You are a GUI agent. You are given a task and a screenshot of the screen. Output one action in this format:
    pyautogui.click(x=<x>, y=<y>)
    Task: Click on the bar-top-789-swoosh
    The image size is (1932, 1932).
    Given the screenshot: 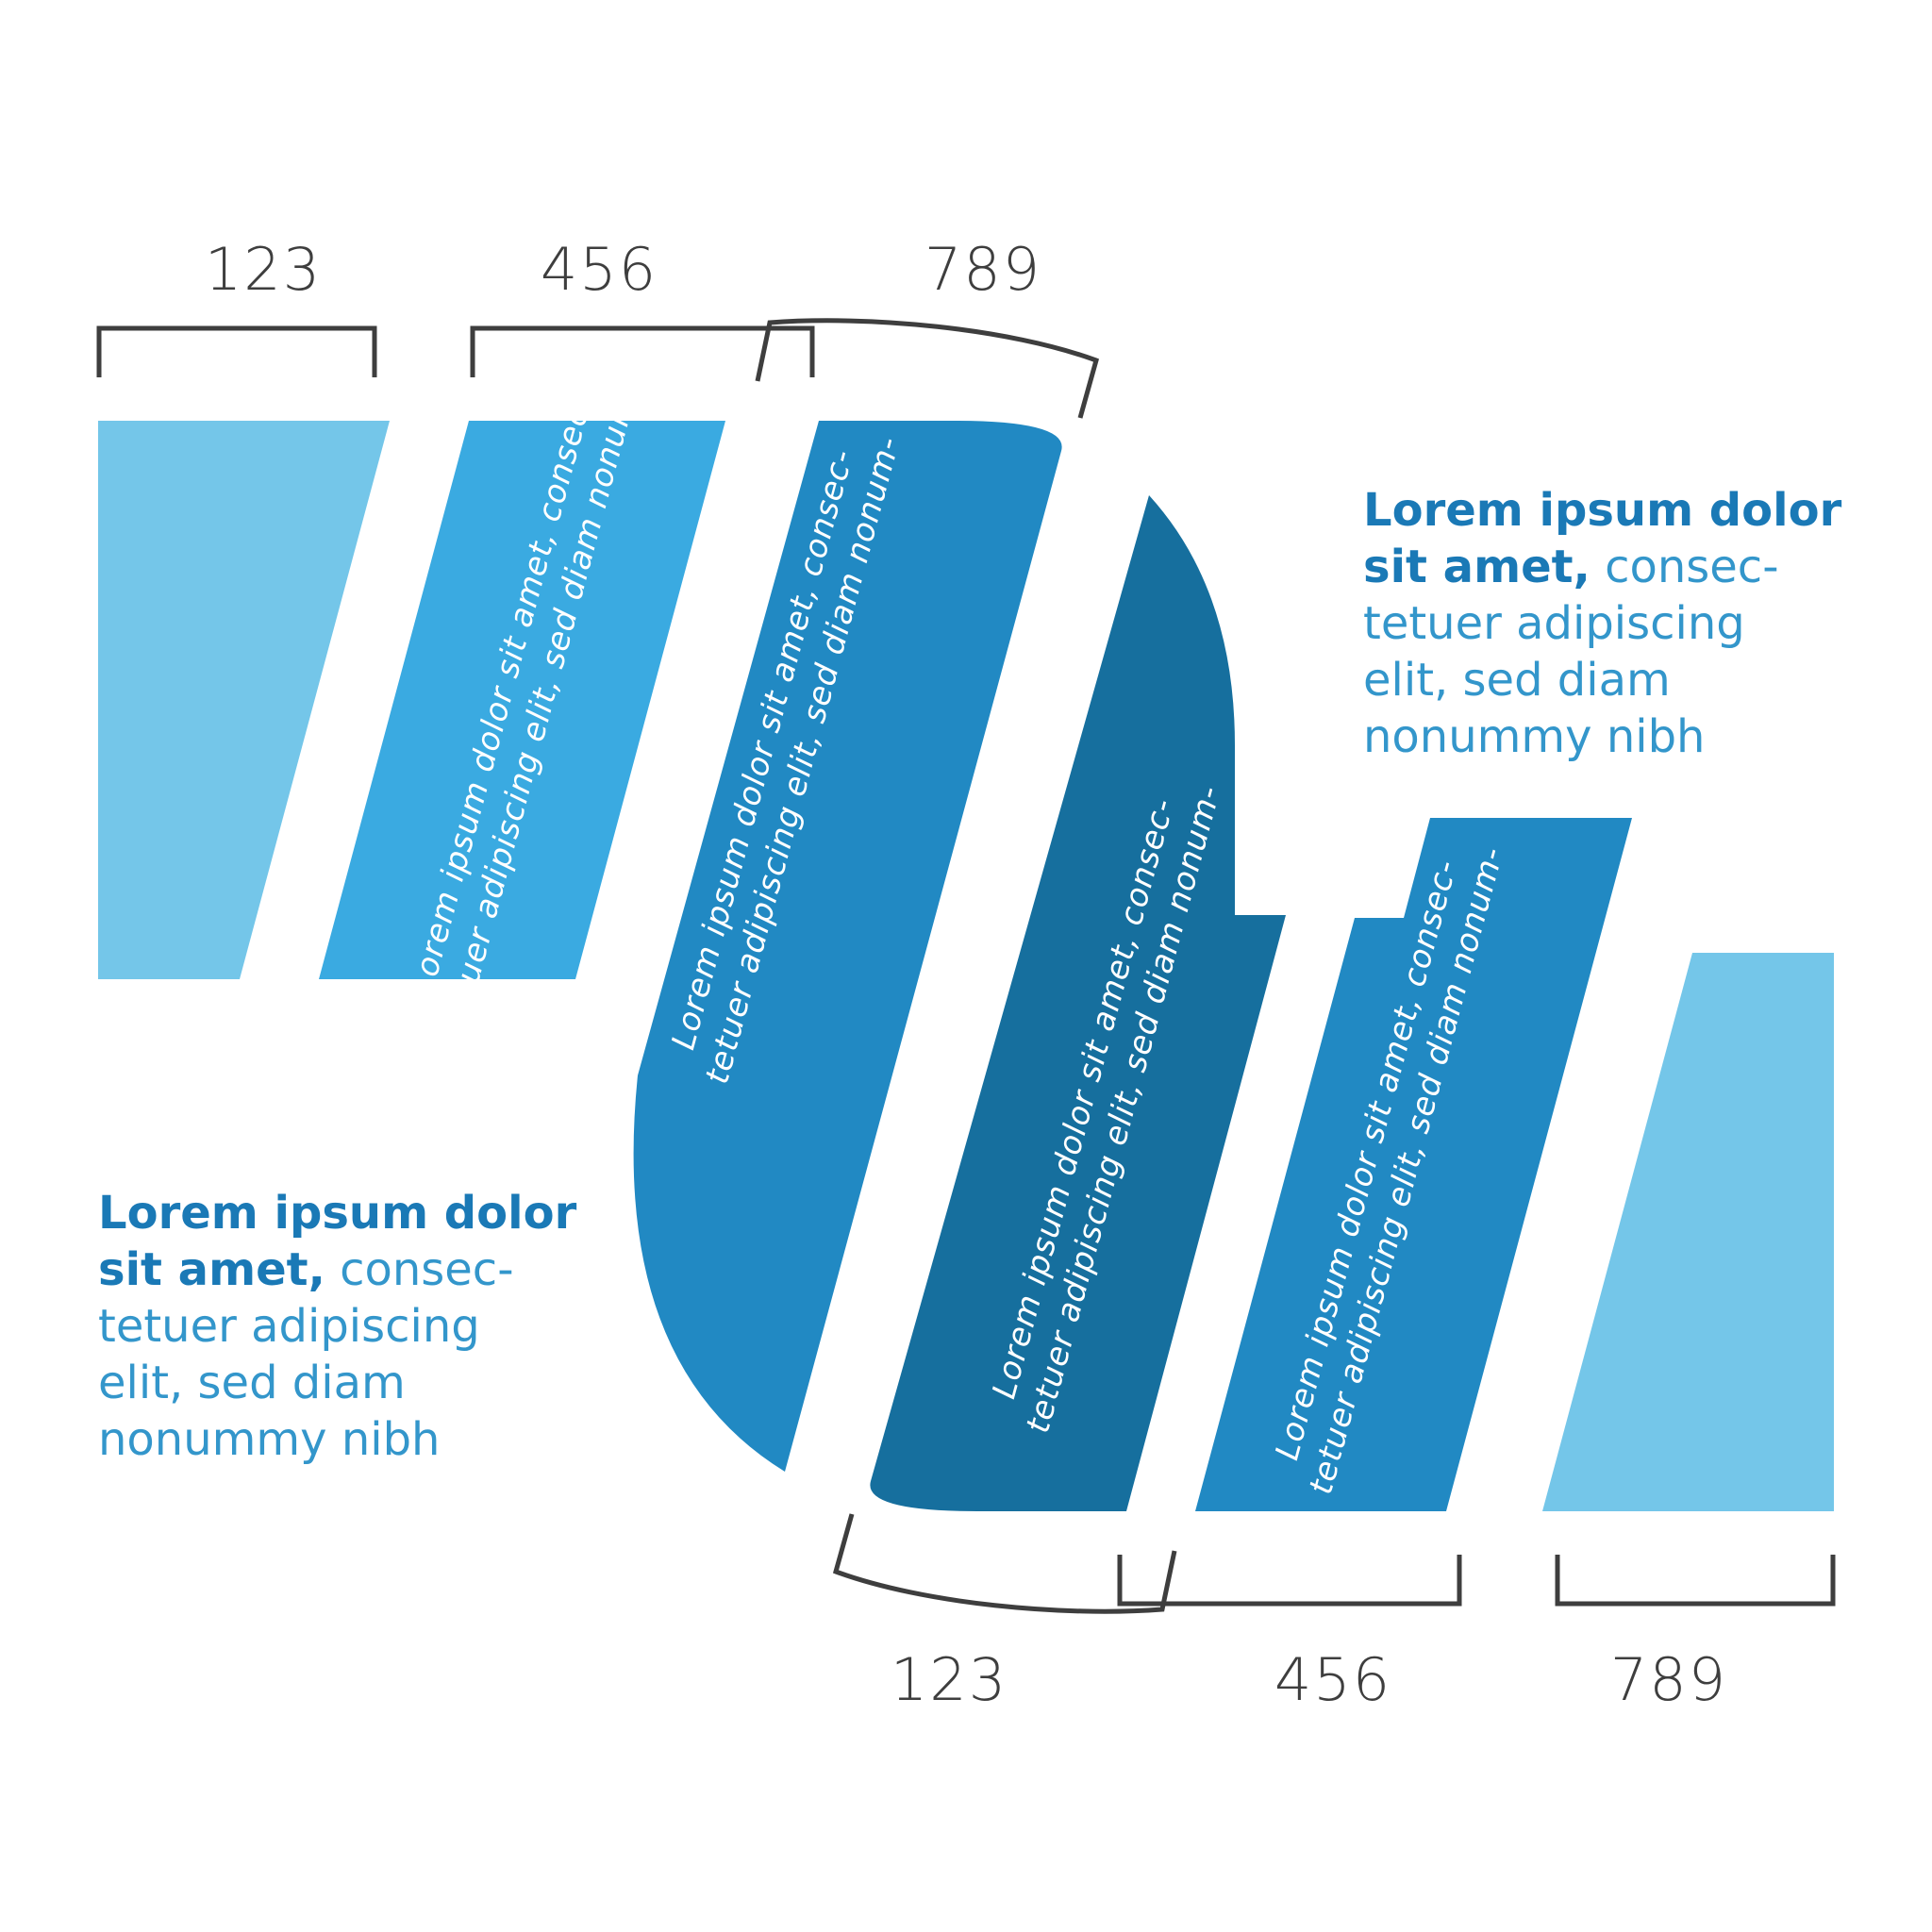 What is the action you would take?
    pyautogui.click(x=848, y=947)
    